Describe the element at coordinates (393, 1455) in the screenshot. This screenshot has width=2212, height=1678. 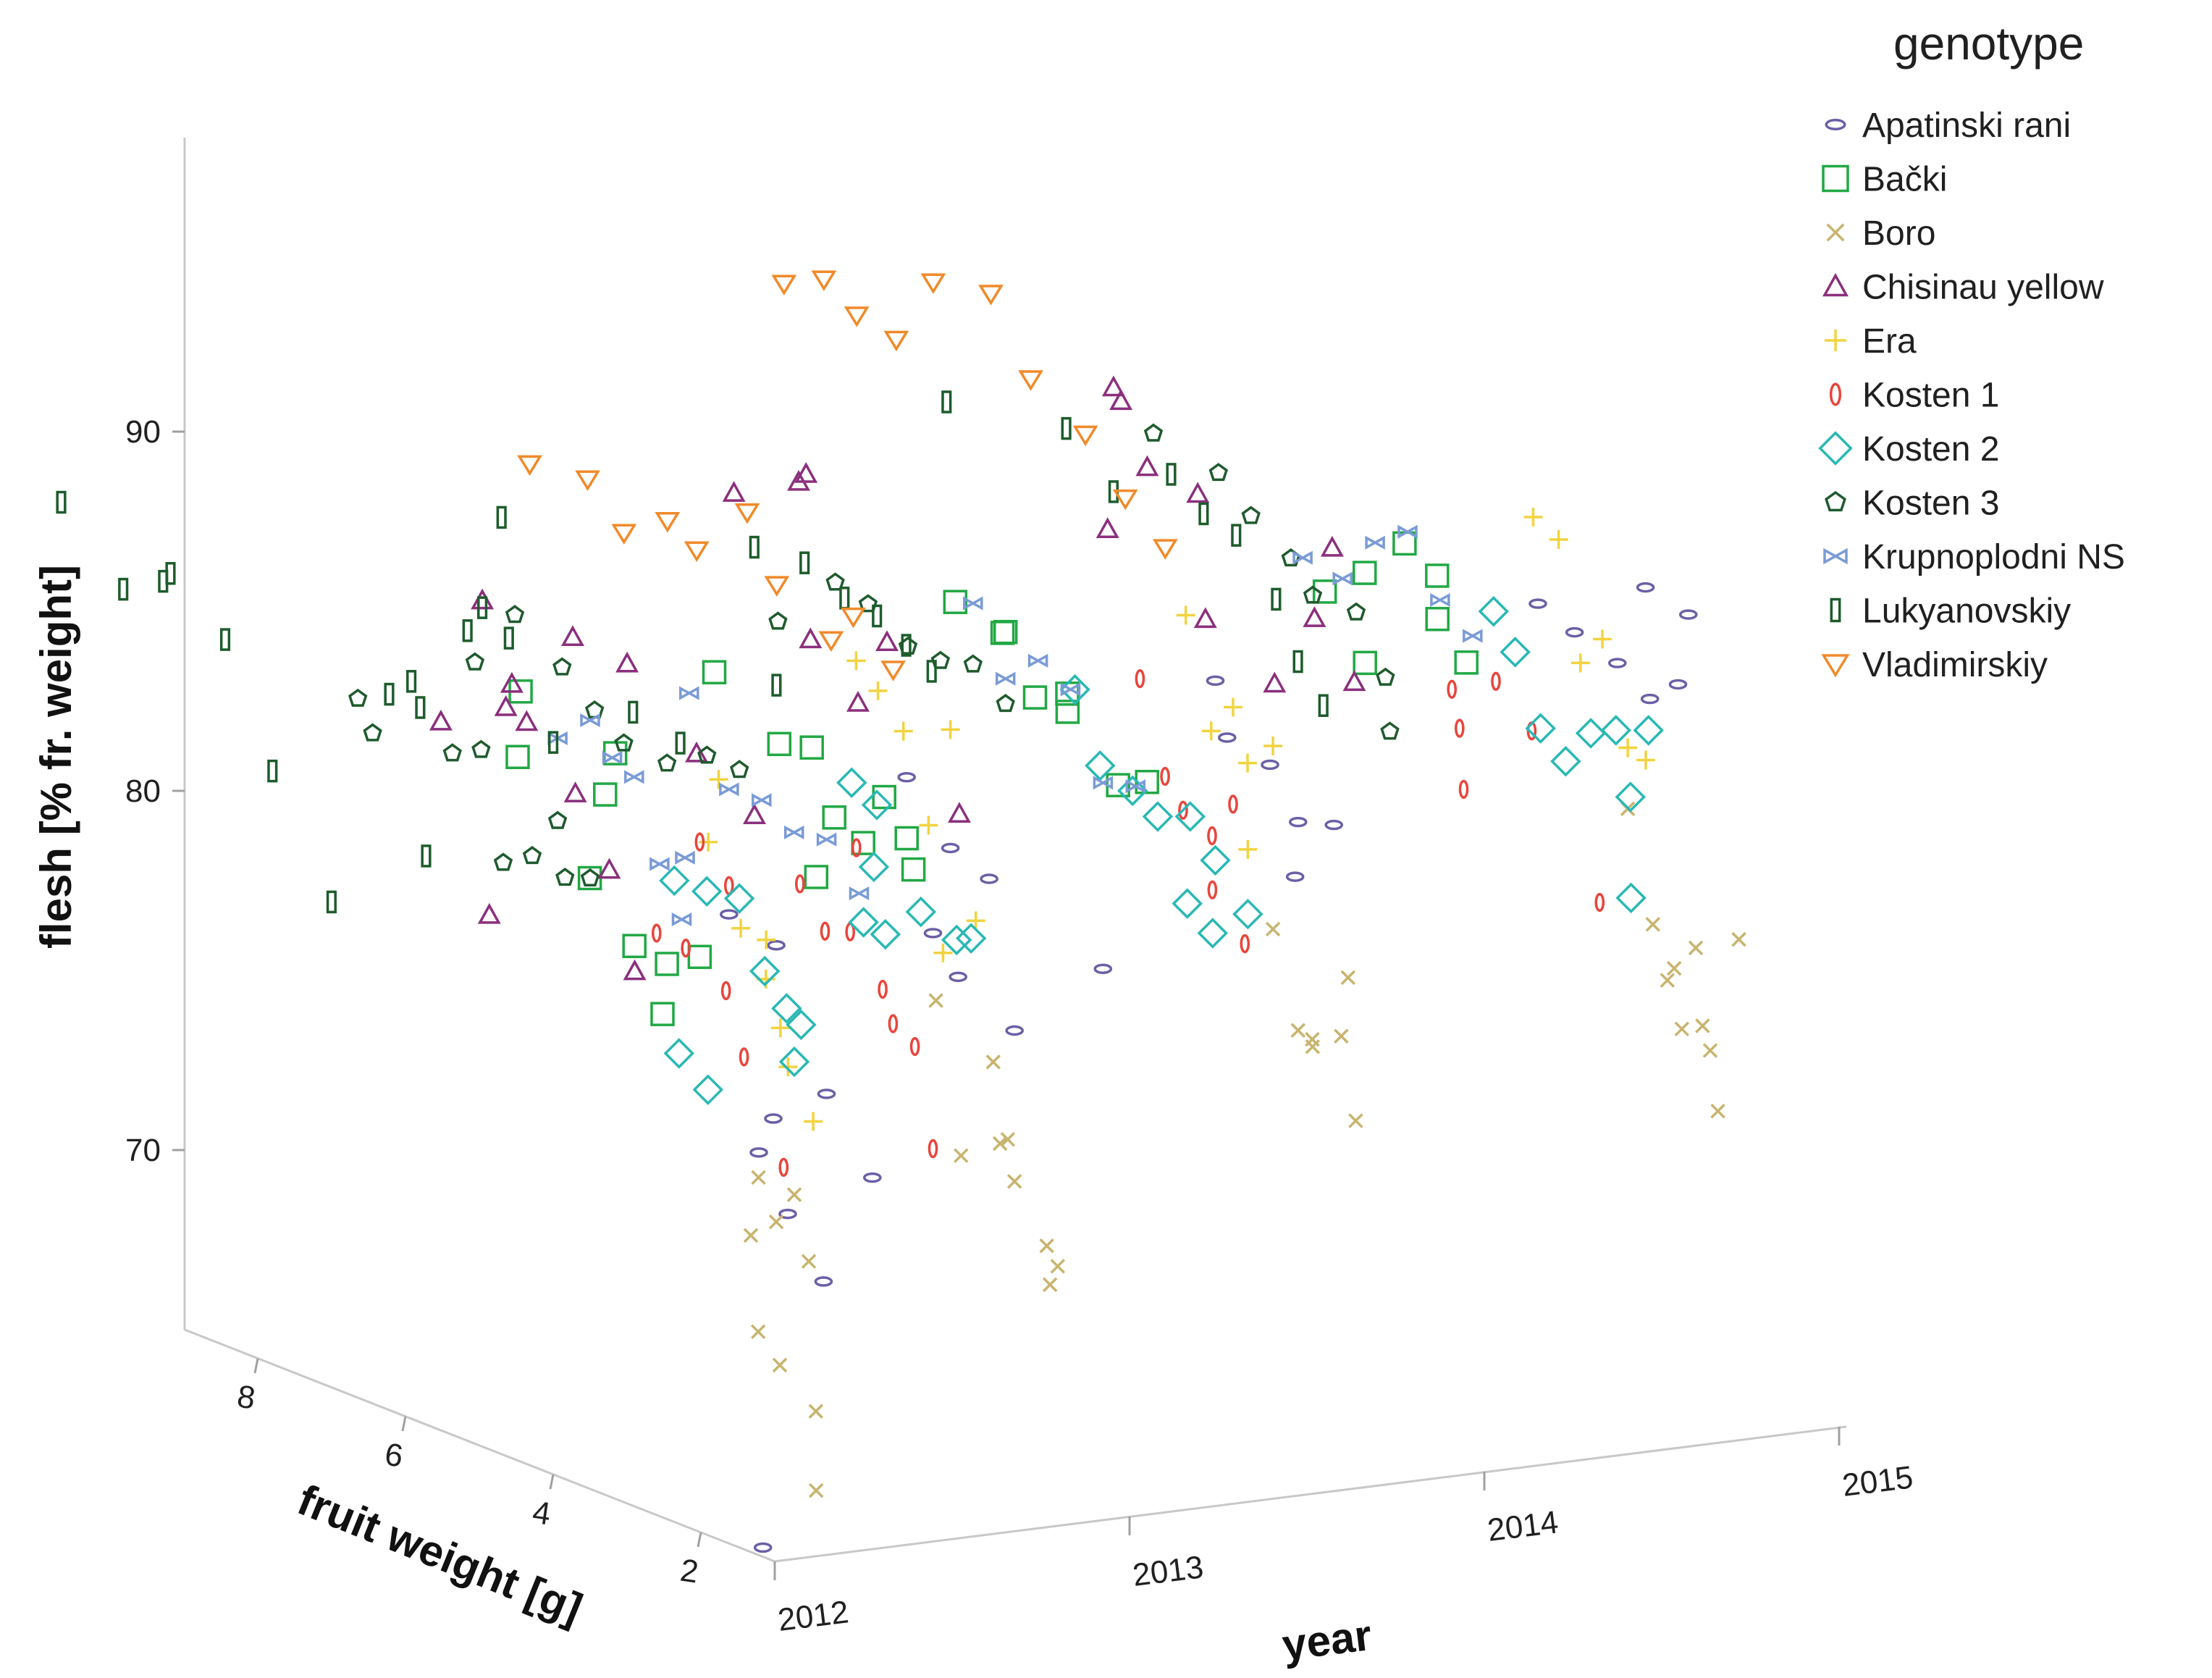
I see `y-tick-label-6: 6` at that location.